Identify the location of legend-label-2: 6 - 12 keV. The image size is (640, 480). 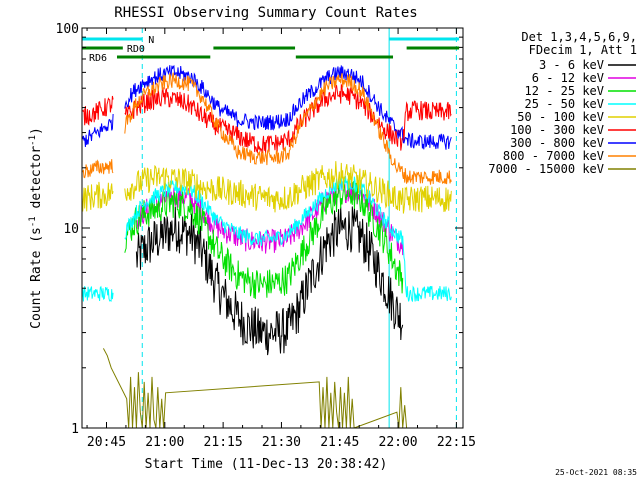
(568, 78).